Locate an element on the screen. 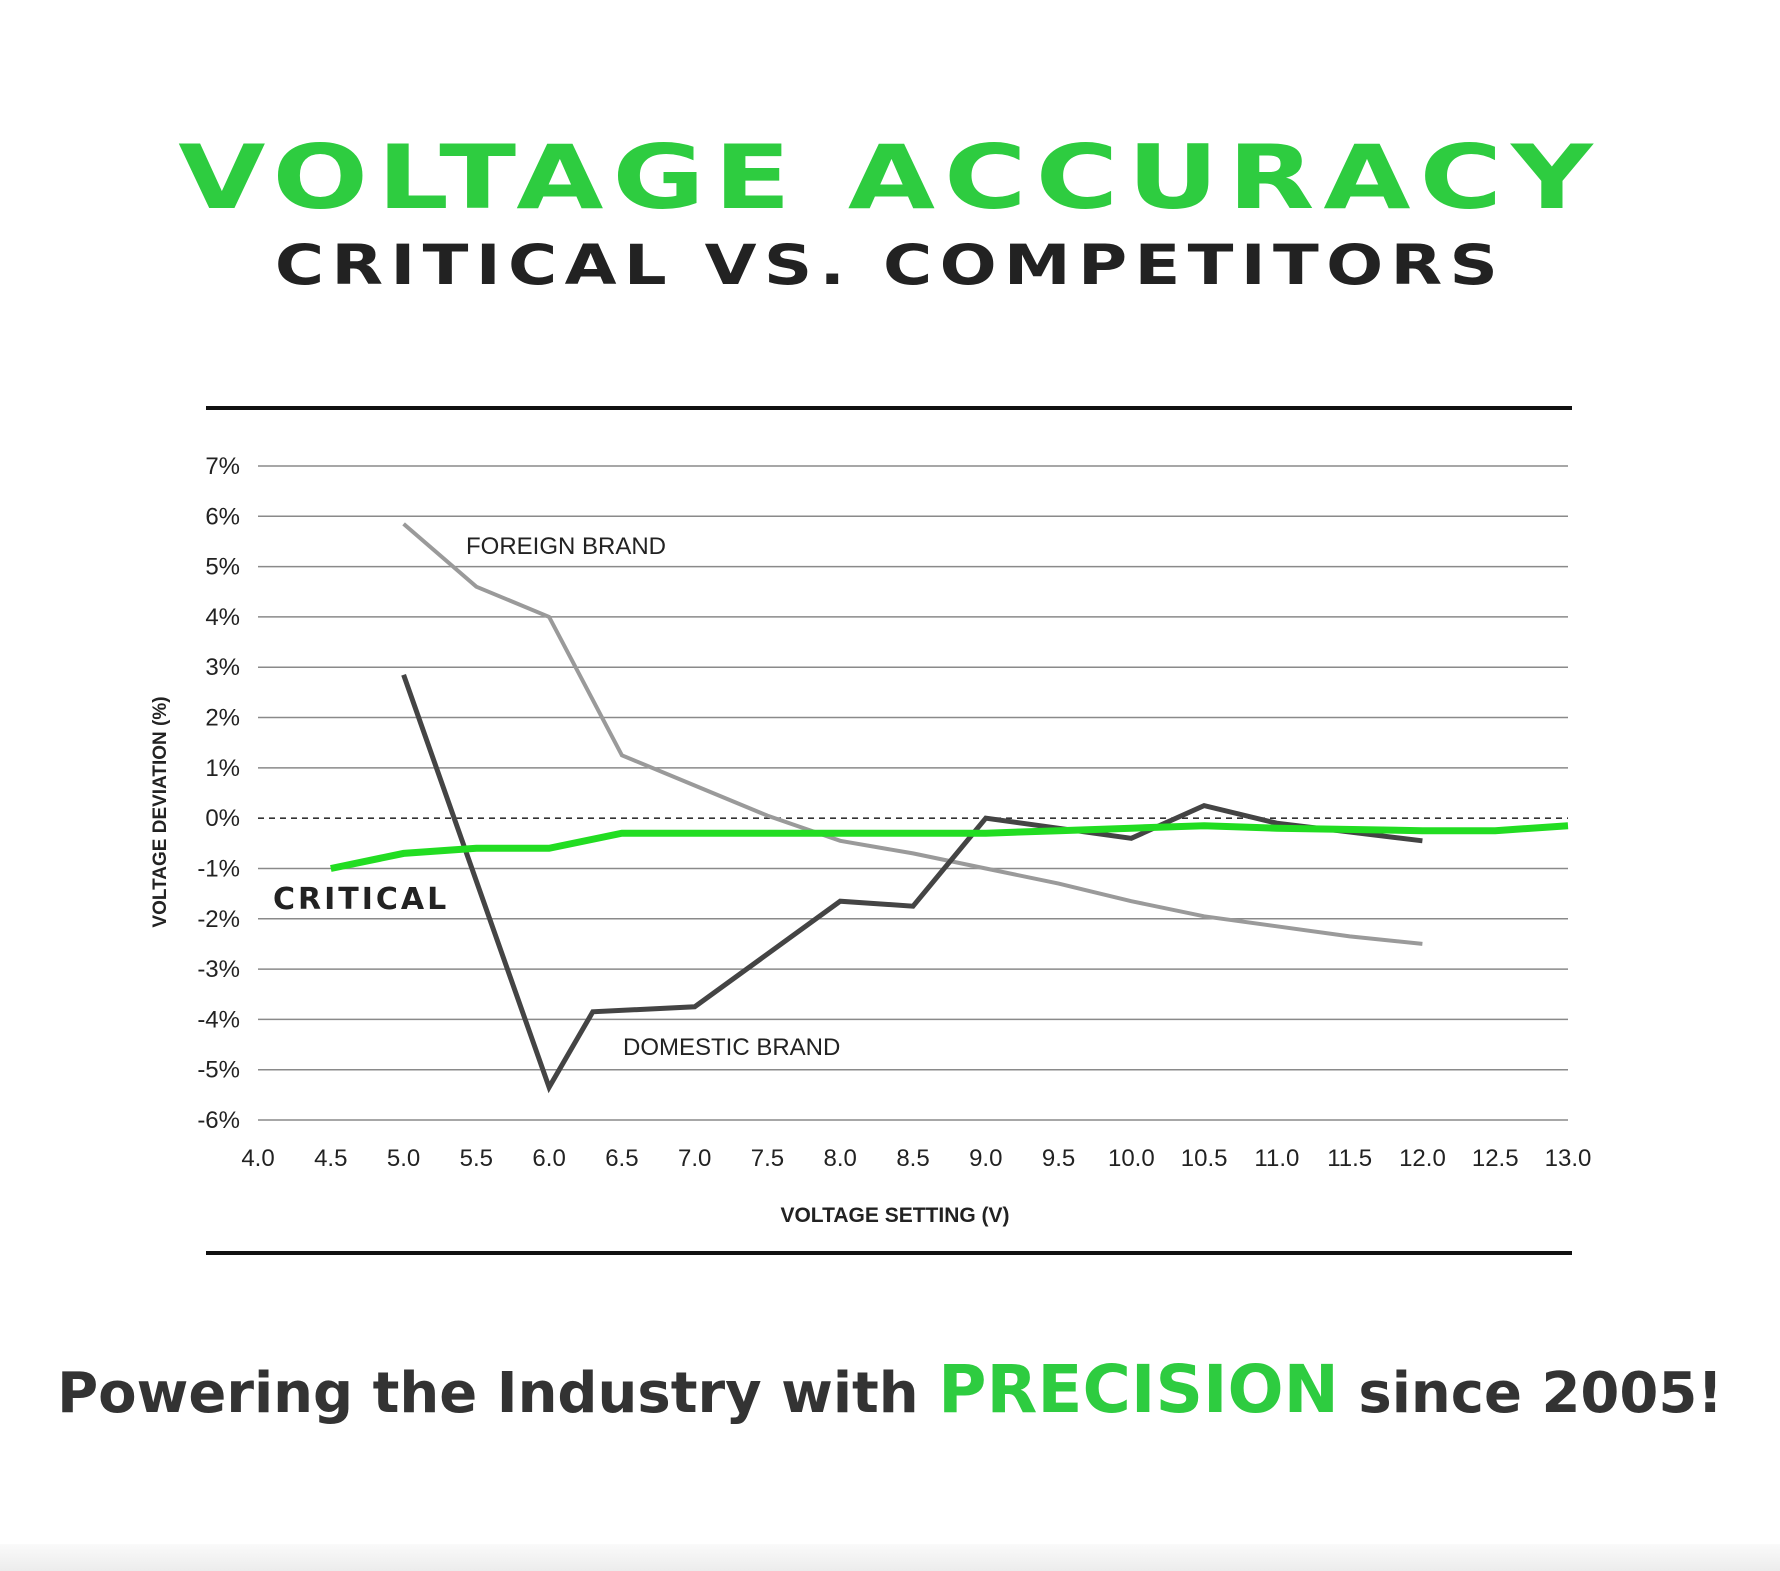 This screenshot has height=1571, width=1780. y-tick-label: -6% is located at coordinates (218, 1120).